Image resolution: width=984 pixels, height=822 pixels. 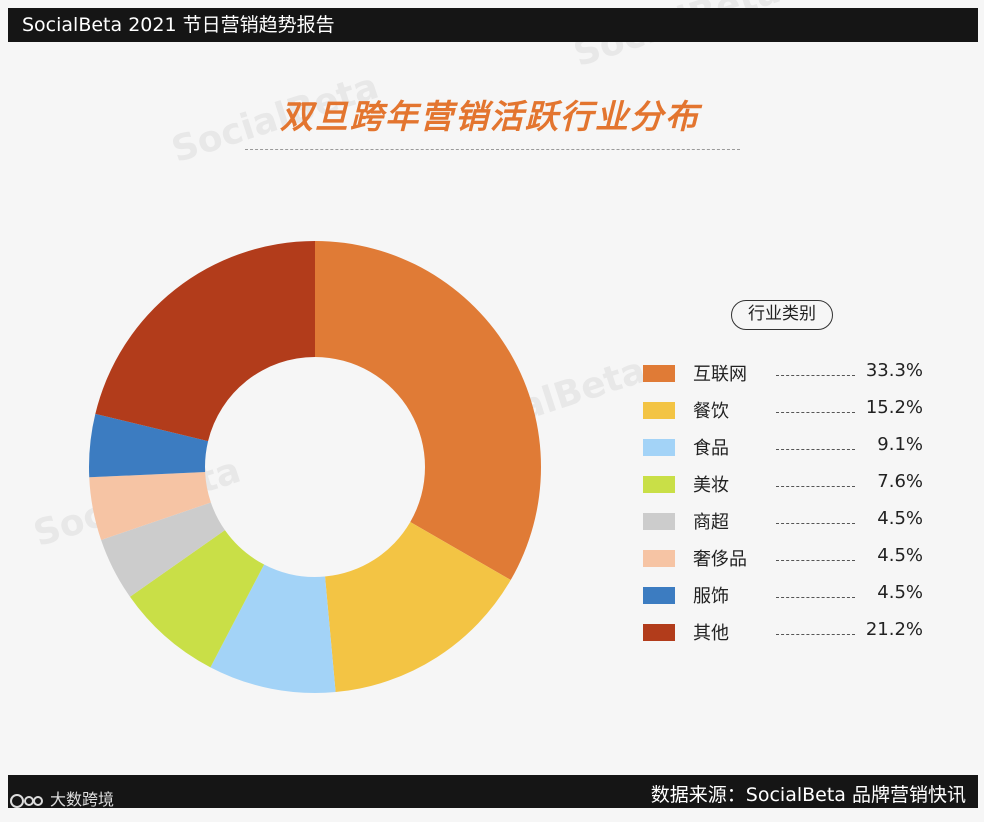 What do you see at coordinates (711, 411) in the screenshot?
I see `legend-label: 餐饮` at bounding box center [711, 411].